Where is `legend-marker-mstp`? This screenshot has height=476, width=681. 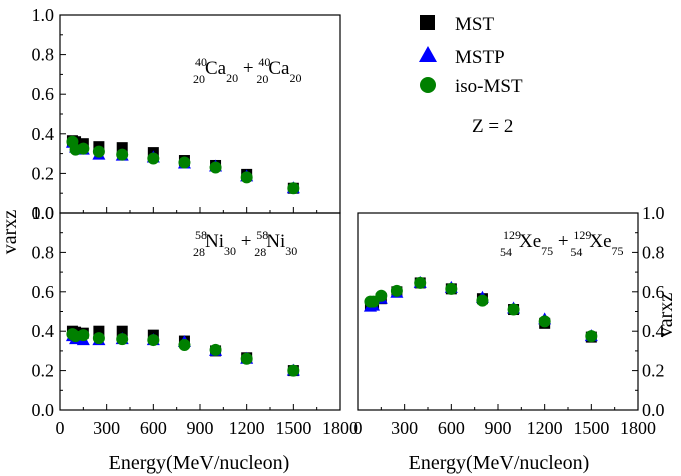 legend-marker-mstp is located at coordinates (428, 54).